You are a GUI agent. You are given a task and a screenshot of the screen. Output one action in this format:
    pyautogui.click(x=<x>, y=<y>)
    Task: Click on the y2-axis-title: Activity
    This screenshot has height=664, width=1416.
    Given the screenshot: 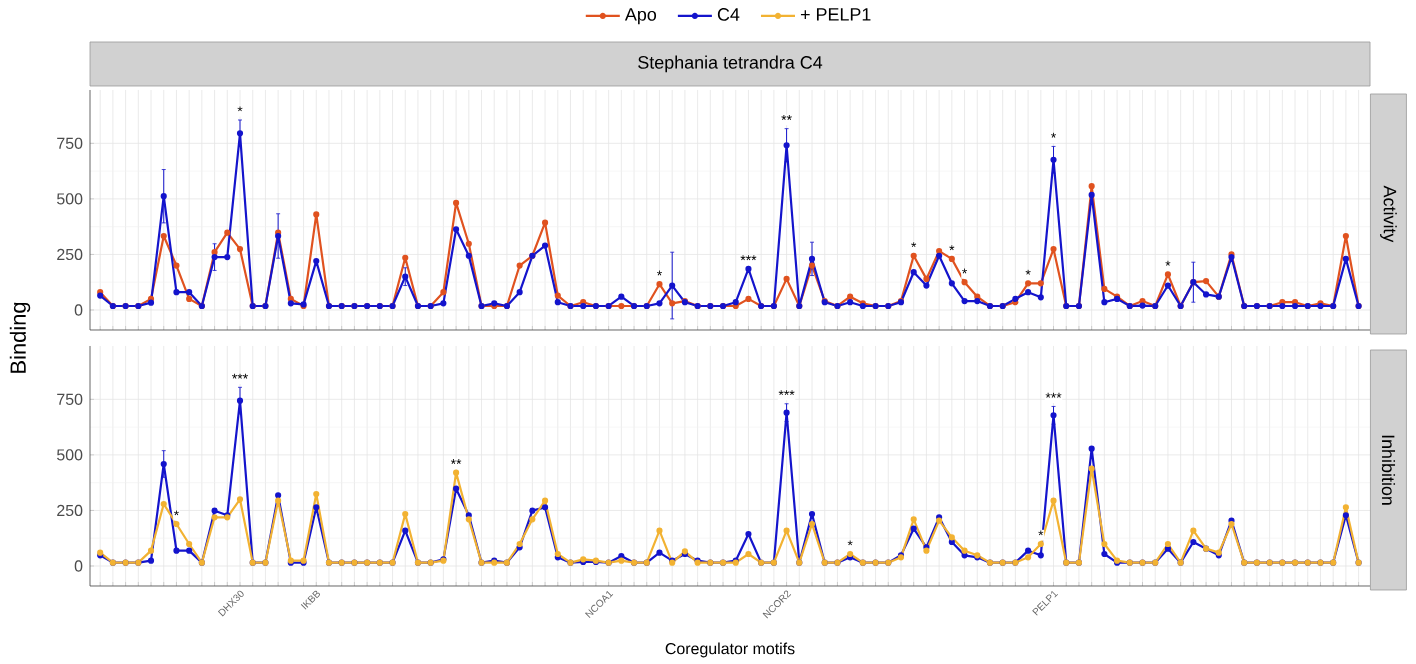 What is the action you would take?
    pyautogui.click(x=1388, y=214)
    